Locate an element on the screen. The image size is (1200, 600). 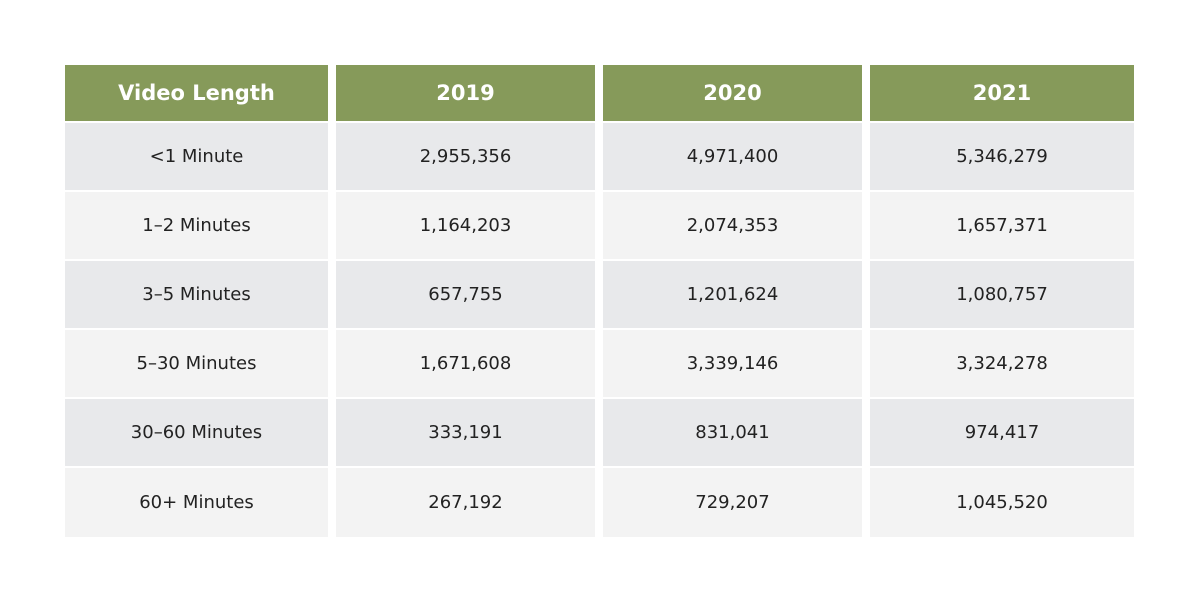
row-label-cell: 60+ Minutes is located at coordinates (200, 502).